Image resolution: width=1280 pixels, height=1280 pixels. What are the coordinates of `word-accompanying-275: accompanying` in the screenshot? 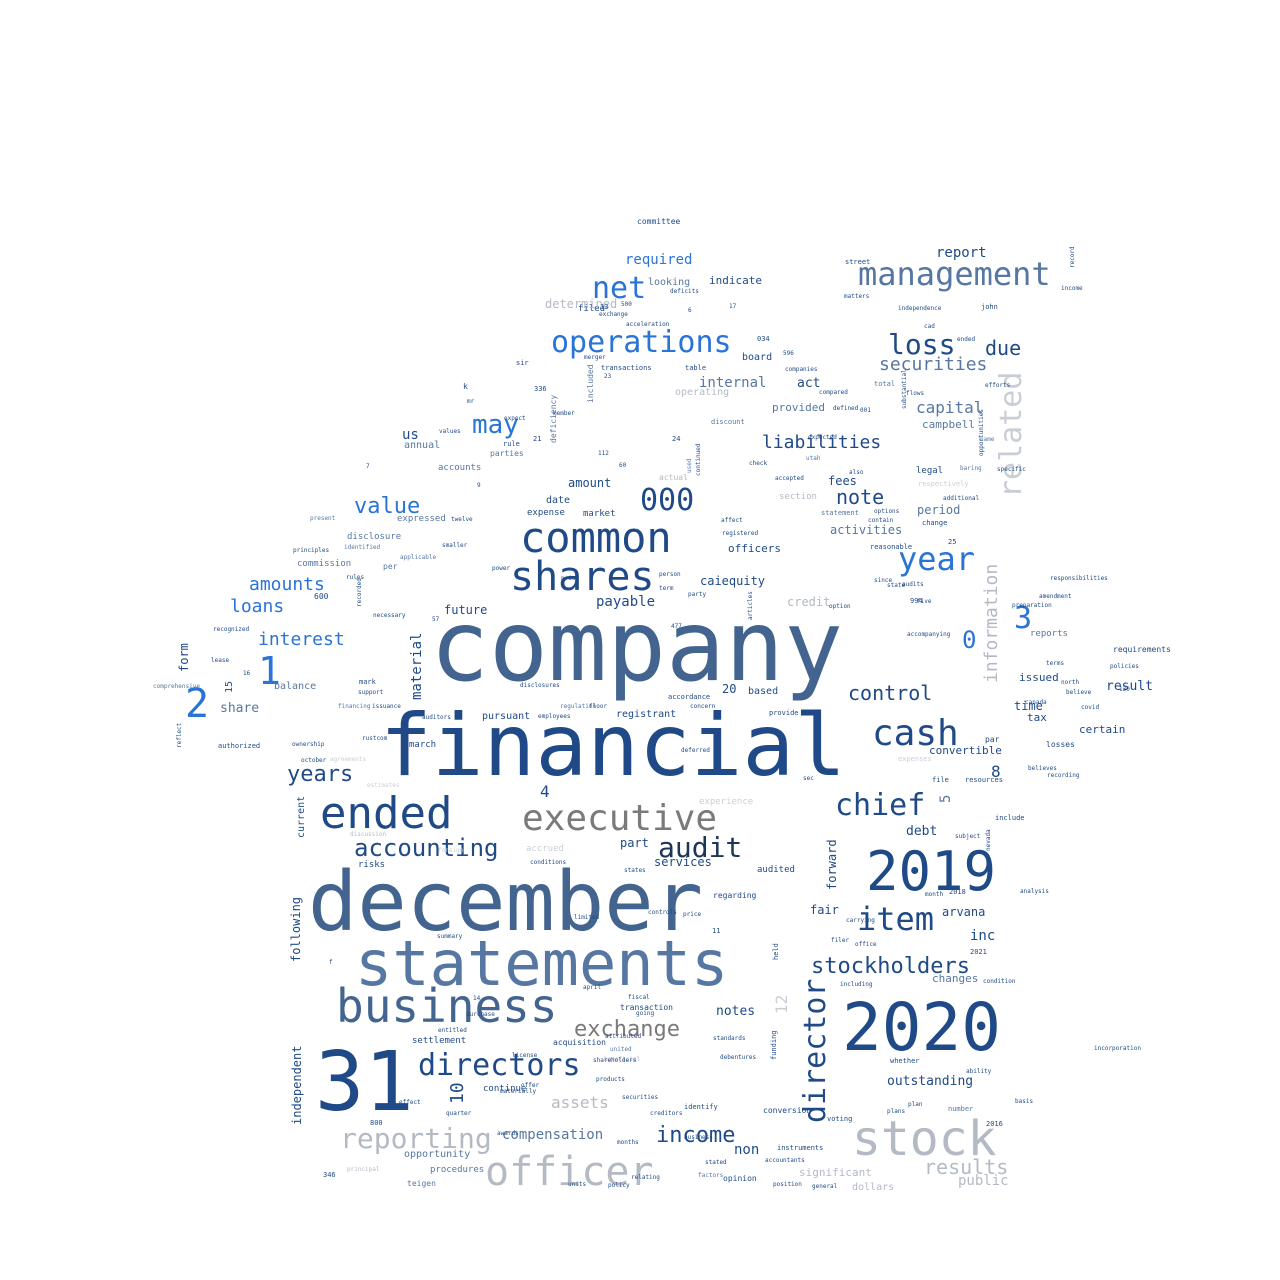 It's located at (929, 634).